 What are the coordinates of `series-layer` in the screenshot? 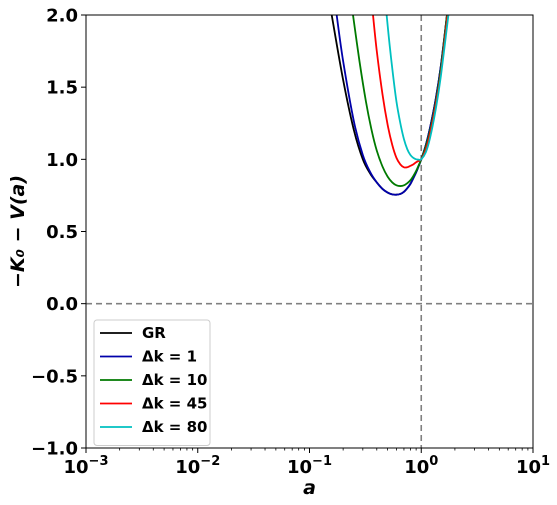 It's located at (390, 105).